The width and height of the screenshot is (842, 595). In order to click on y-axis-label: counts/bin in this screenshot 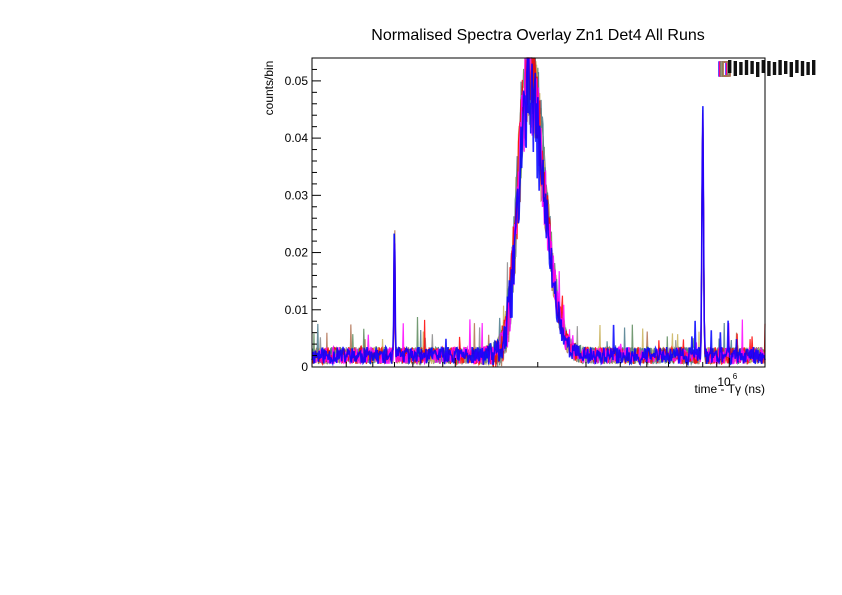, I will do `click(269, 88)`.